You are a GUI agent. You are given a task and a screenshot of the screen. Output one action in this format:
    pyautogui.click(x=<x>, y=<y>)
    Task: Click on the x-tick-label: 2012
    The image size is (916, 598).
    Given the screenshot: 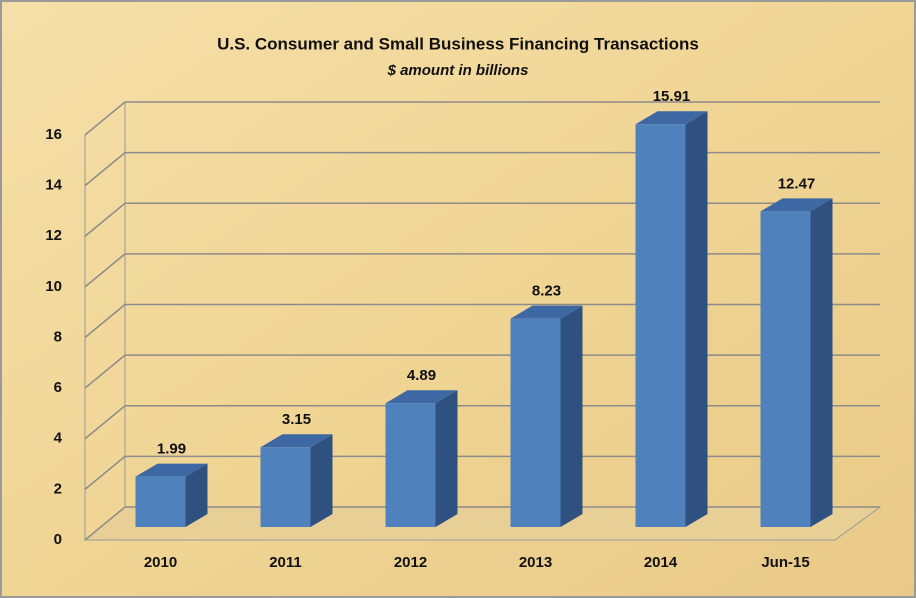 What is the action you would take?
    pyautogui.click(x=410, y=562)
    